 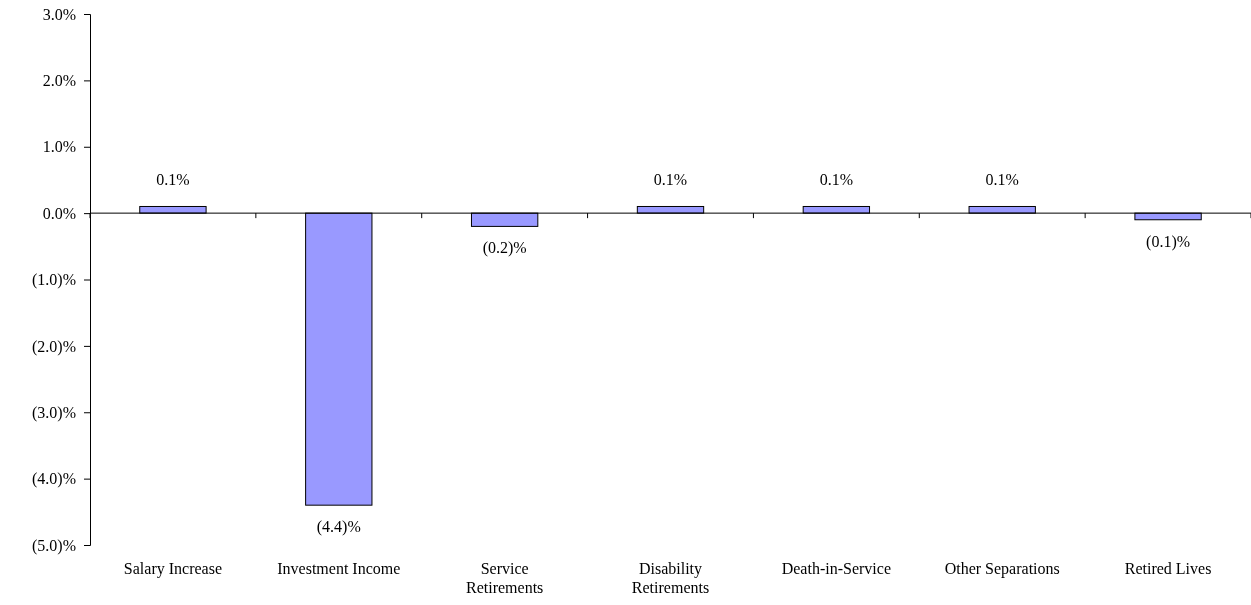 What do you see at coordinates (1168, 241) in the screenshot?
I see `data-label: (0.1)%` at bounding box center [1168, 241].